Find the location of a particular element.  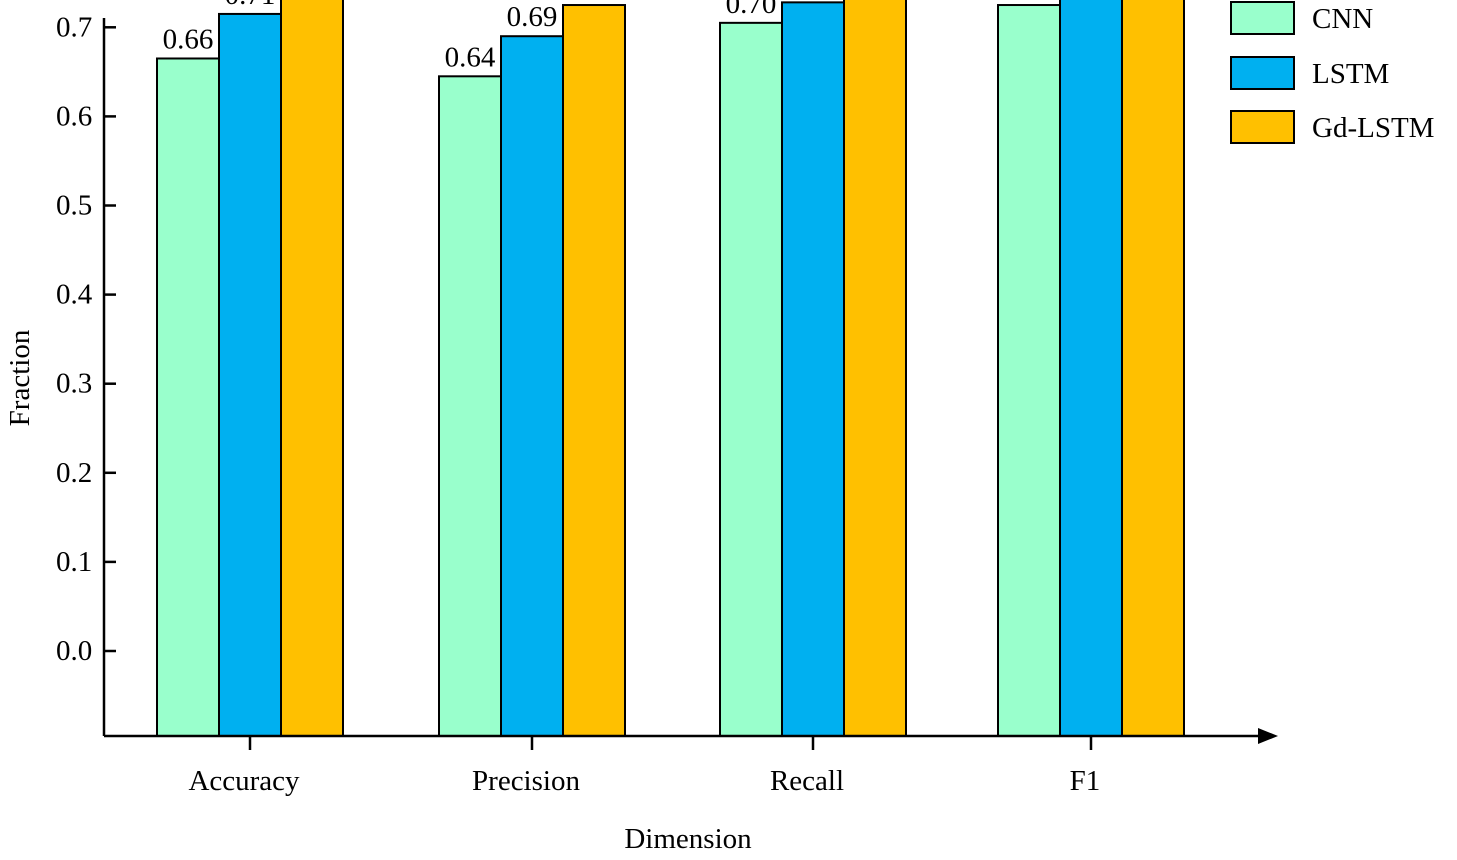

legend-swatch-gd-lstm is located at coordinates (1262, 127).